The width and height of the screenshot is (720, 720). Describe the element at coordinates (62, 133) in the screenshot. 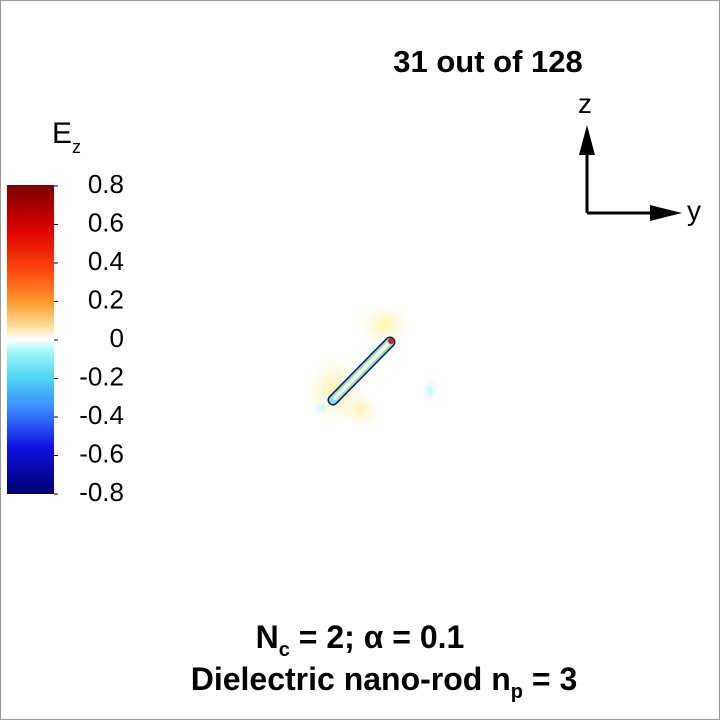

I see `label-main: E` at that location.